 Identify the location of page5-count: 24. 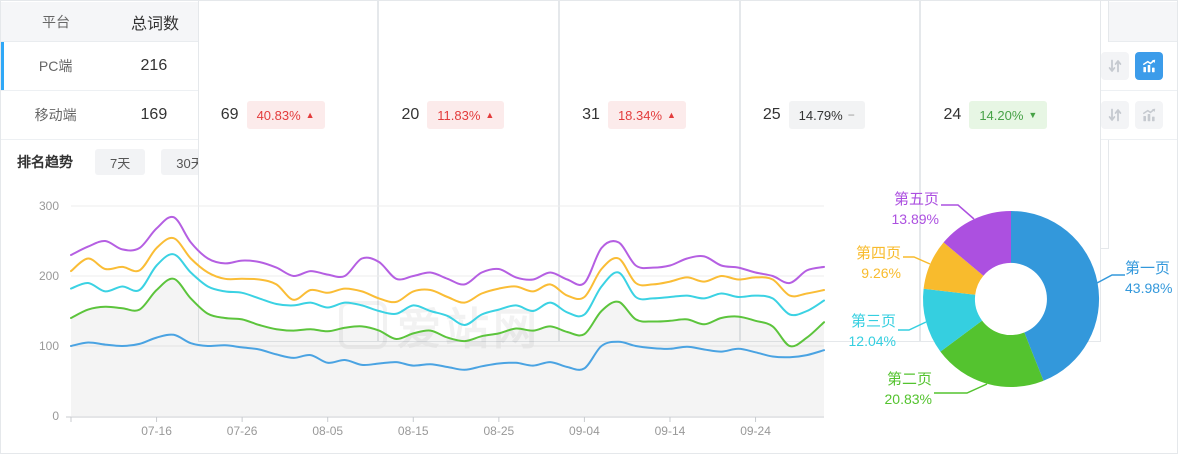
(952, 114).